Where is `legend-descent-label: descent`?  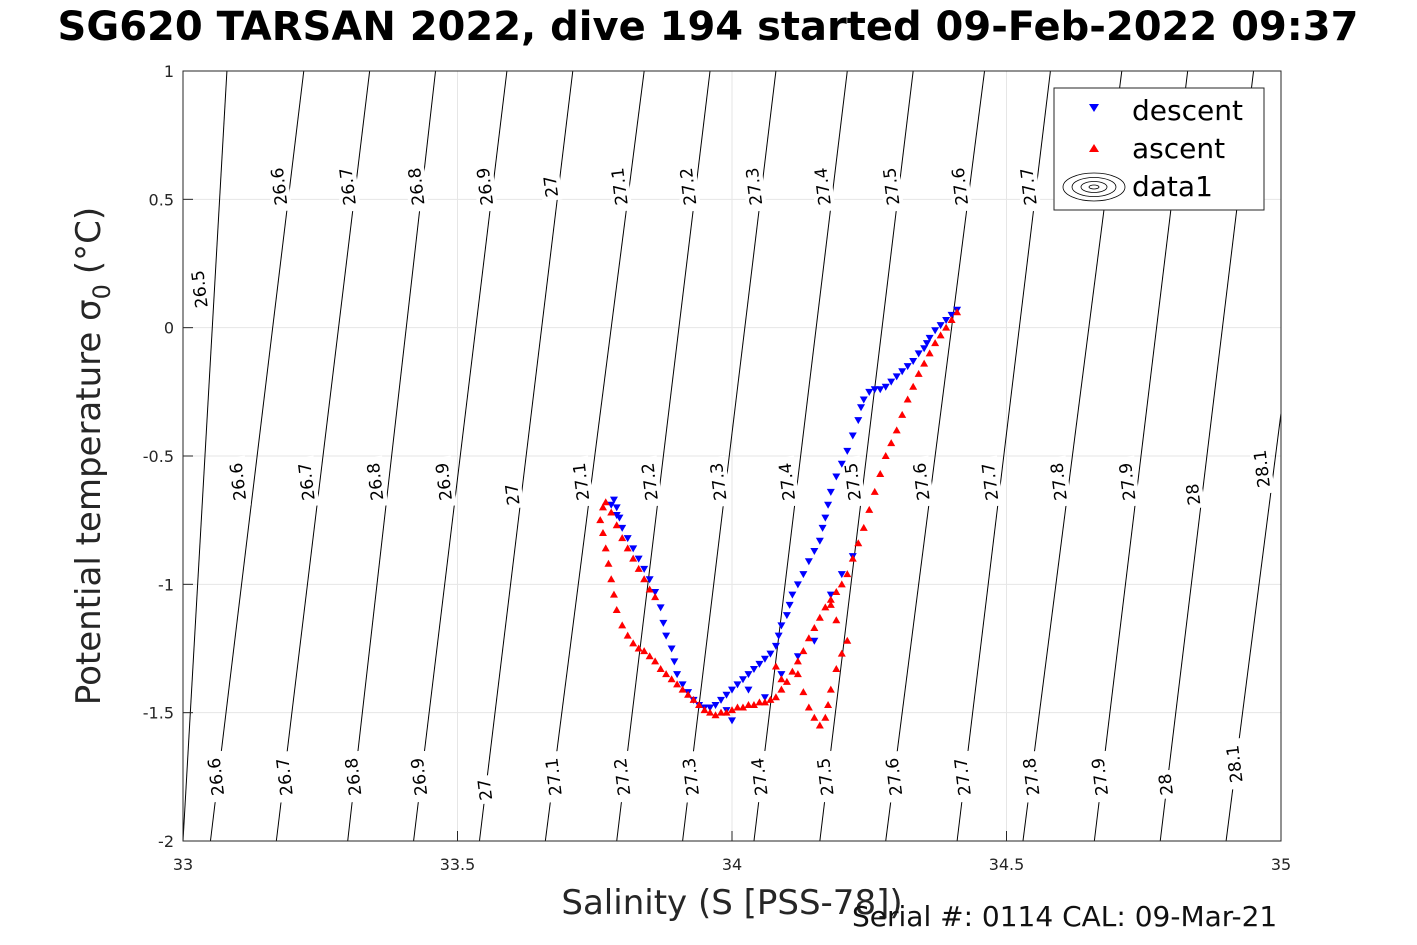
legend-descent-label: descent is located at coordinates (1187, 110).